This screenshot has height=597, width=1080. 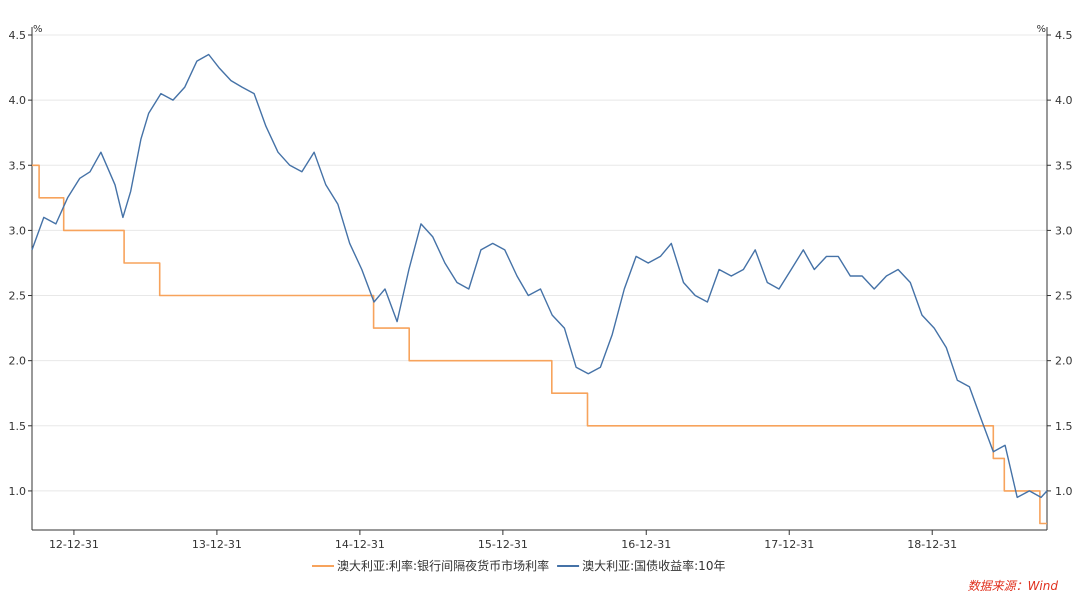 What do you see at coordinates (503, 544) in the screenshot?
I see `x-tick-label: 15-12-31` at bounding box center [503, 544].